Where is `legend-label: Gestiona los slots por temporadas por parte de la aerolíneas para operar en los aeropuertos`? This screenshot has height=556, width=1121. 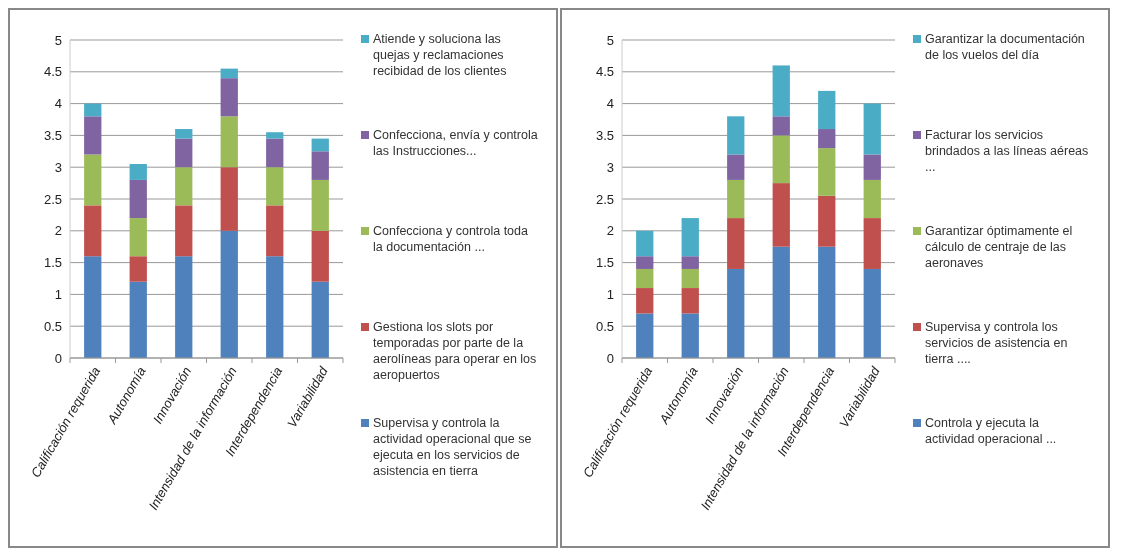
legend-label: Gestiona los slots por temporadas por parte de la aerolíneas para operar en los aeropuertos is located at coordinates (455, 351).